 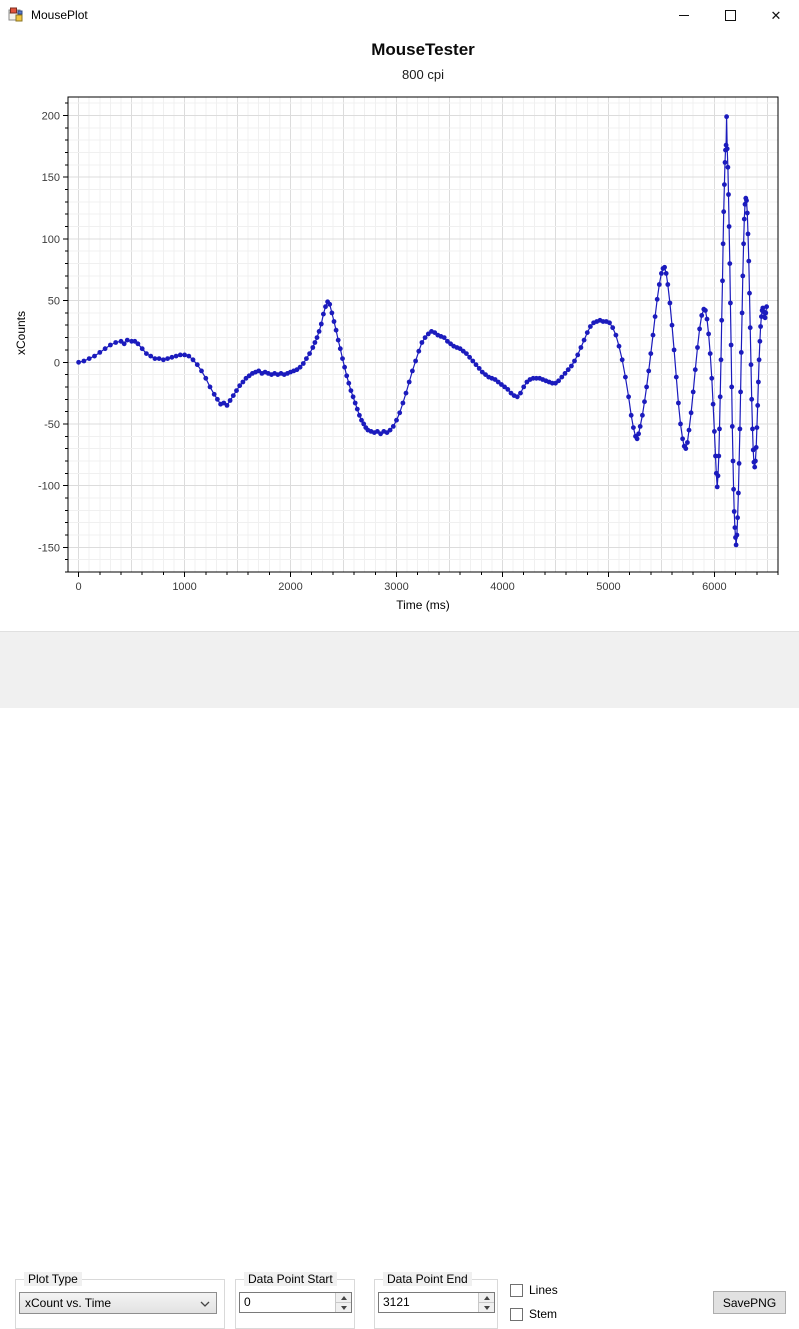 I want to click on data-point-end-input: 3121, so click(x=436, y=1302).